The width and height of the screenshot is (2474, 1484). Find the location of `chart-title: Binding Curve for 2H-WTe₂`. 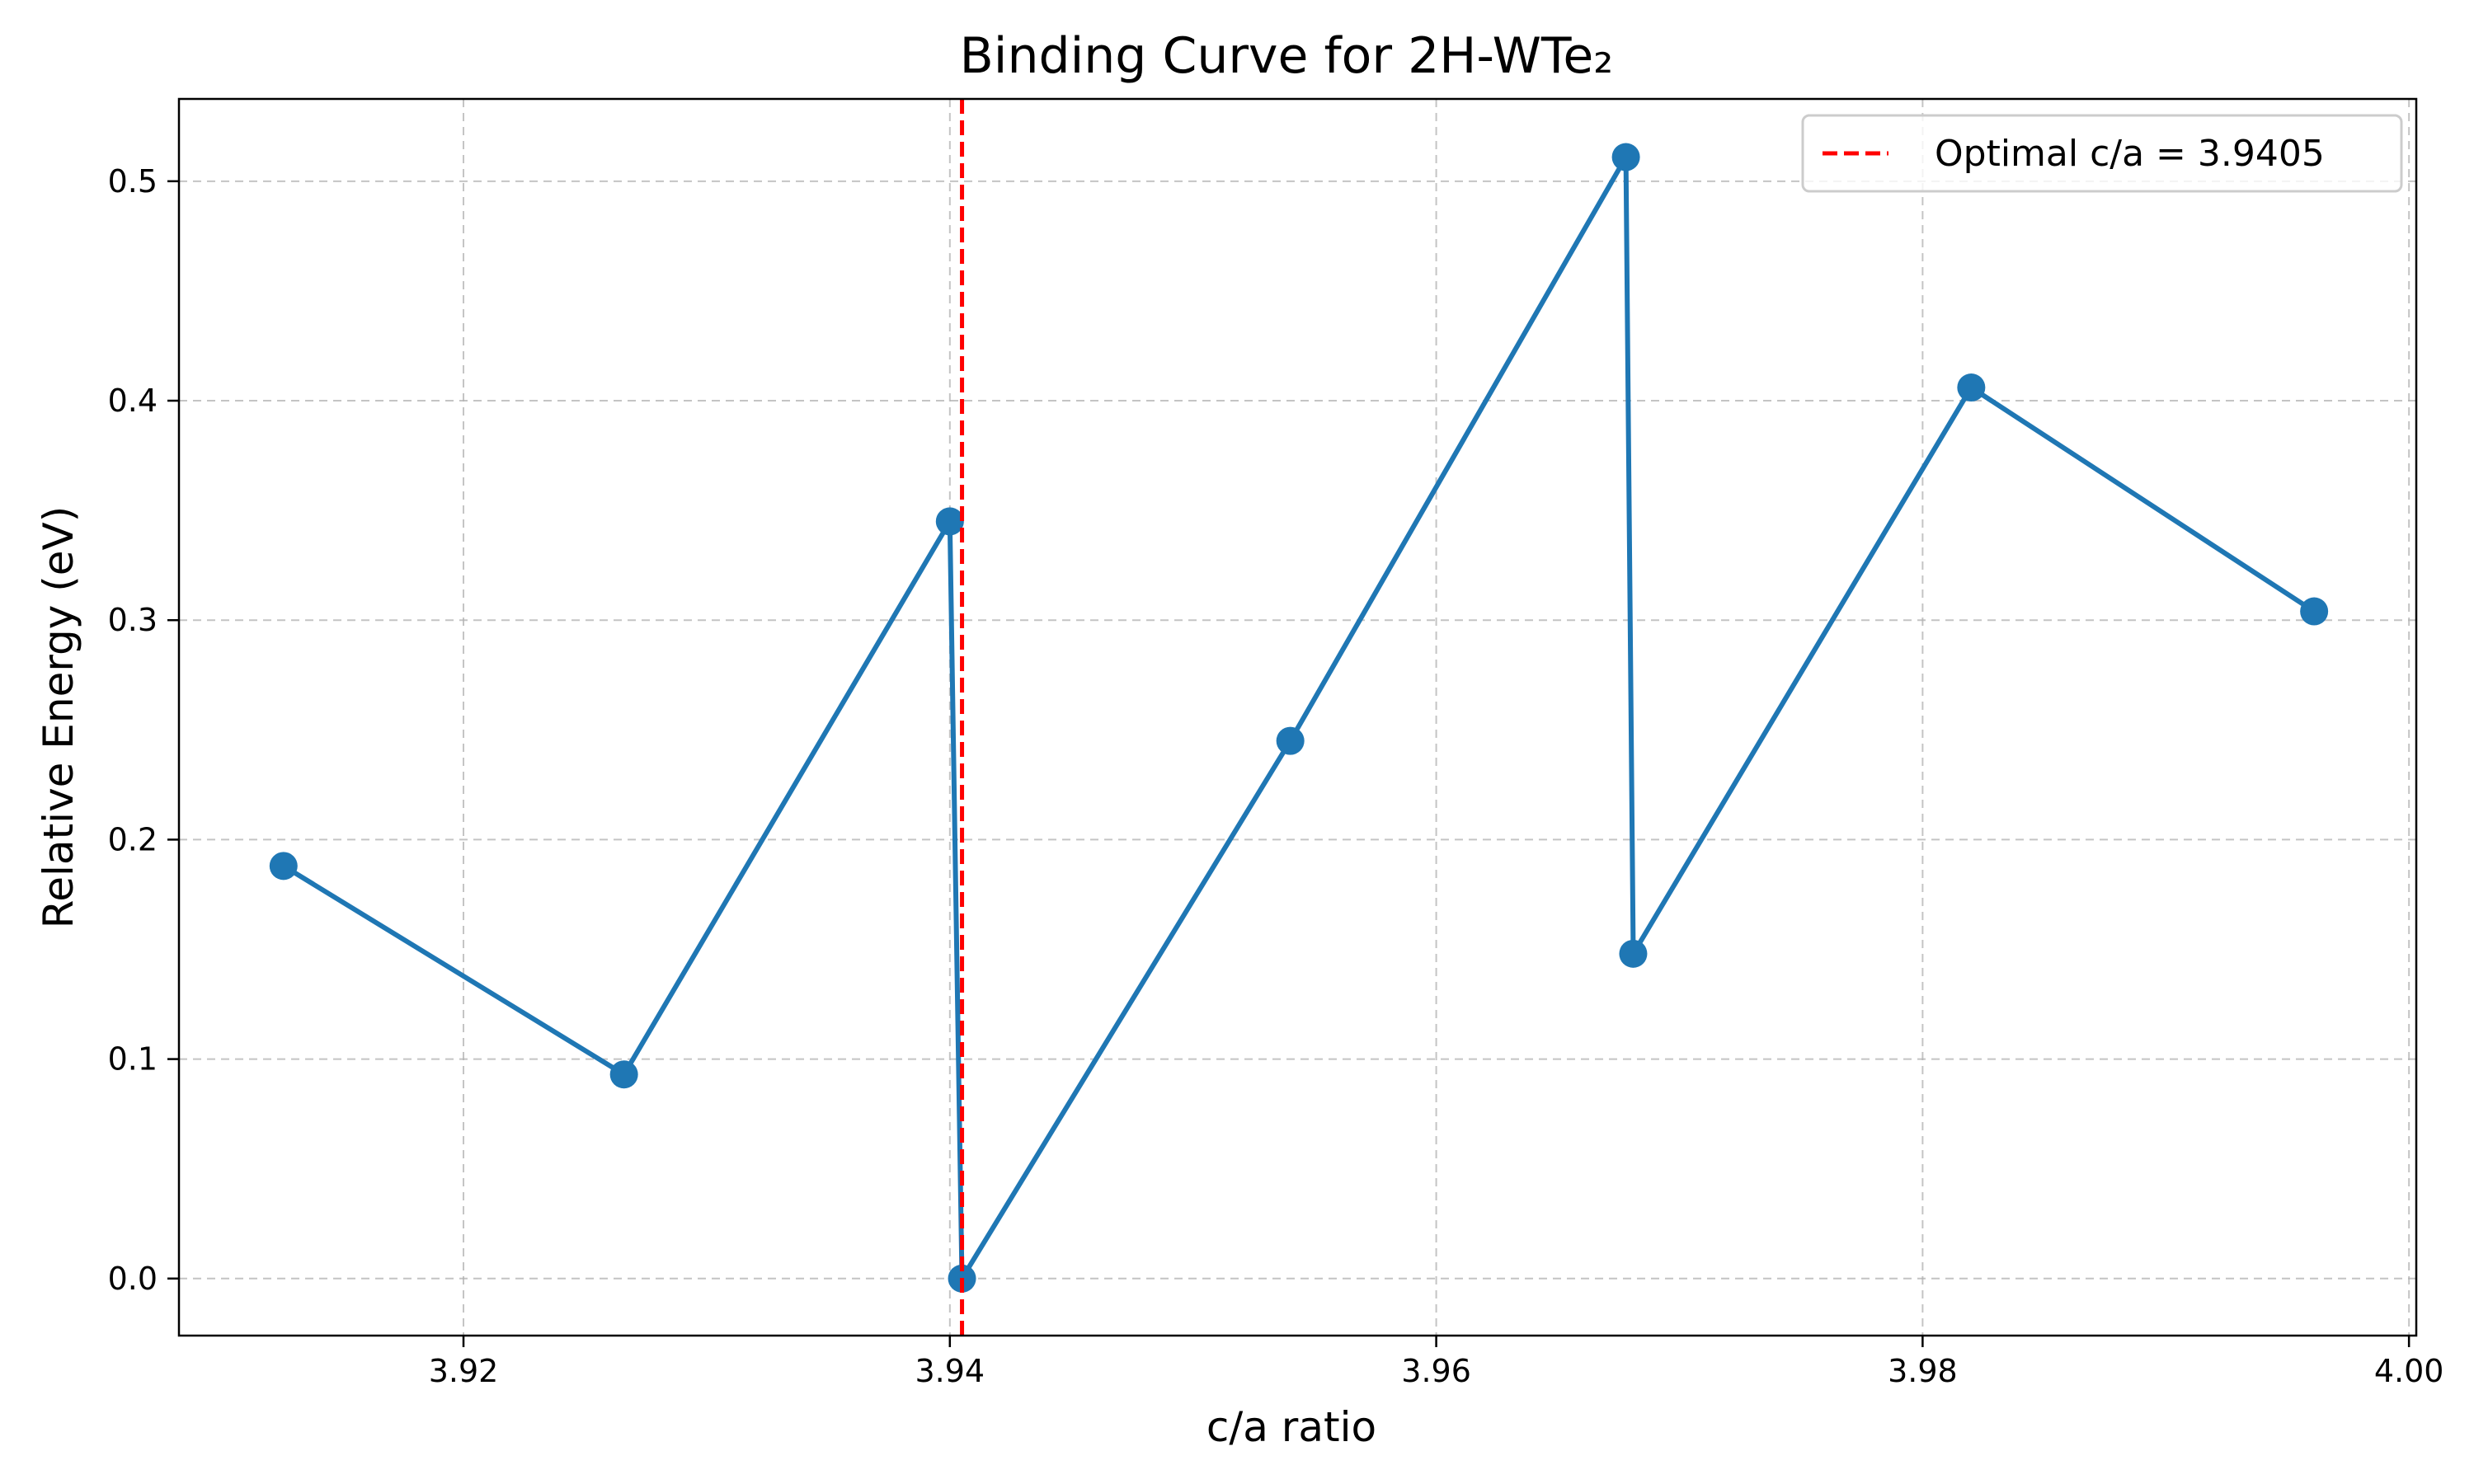

chart-title: Binding Curve for 2H-WTe₂ is located at coordinates (1287, 56).